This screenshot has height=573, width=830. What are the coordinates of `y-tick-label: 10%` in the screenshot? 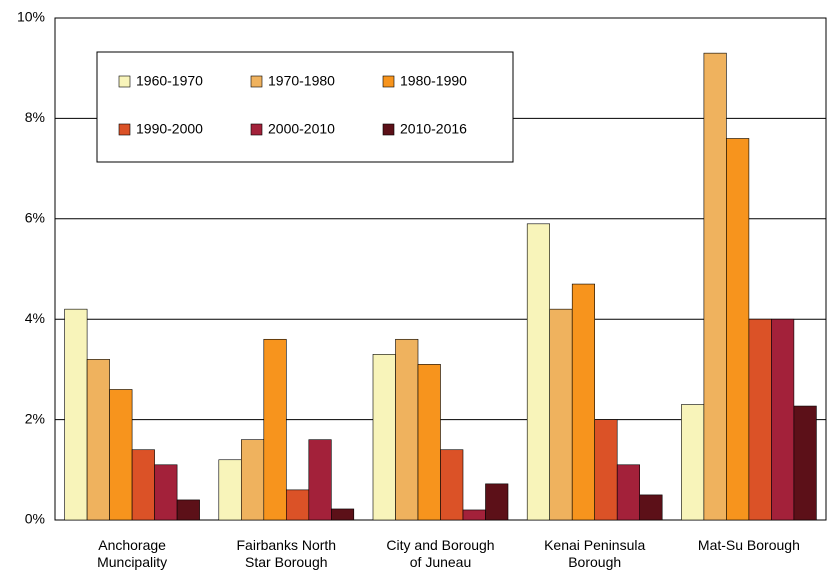 It's located at (31, 17).